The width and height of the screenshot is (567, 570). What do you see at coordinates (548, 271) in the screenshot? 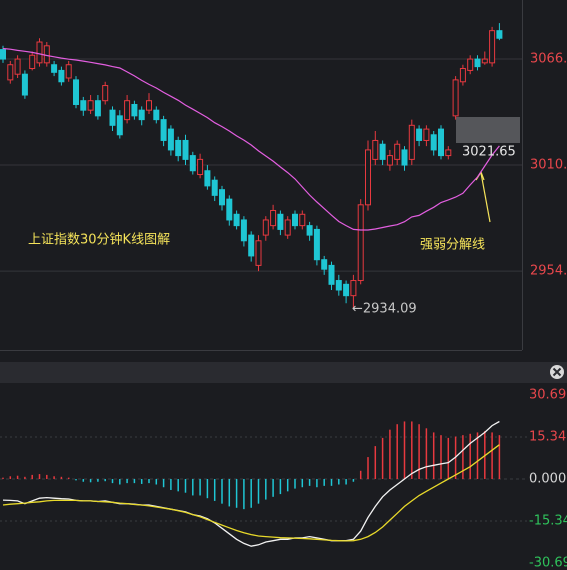
I see `y-tick-label: 2954.` at bounding box center [548, 271].